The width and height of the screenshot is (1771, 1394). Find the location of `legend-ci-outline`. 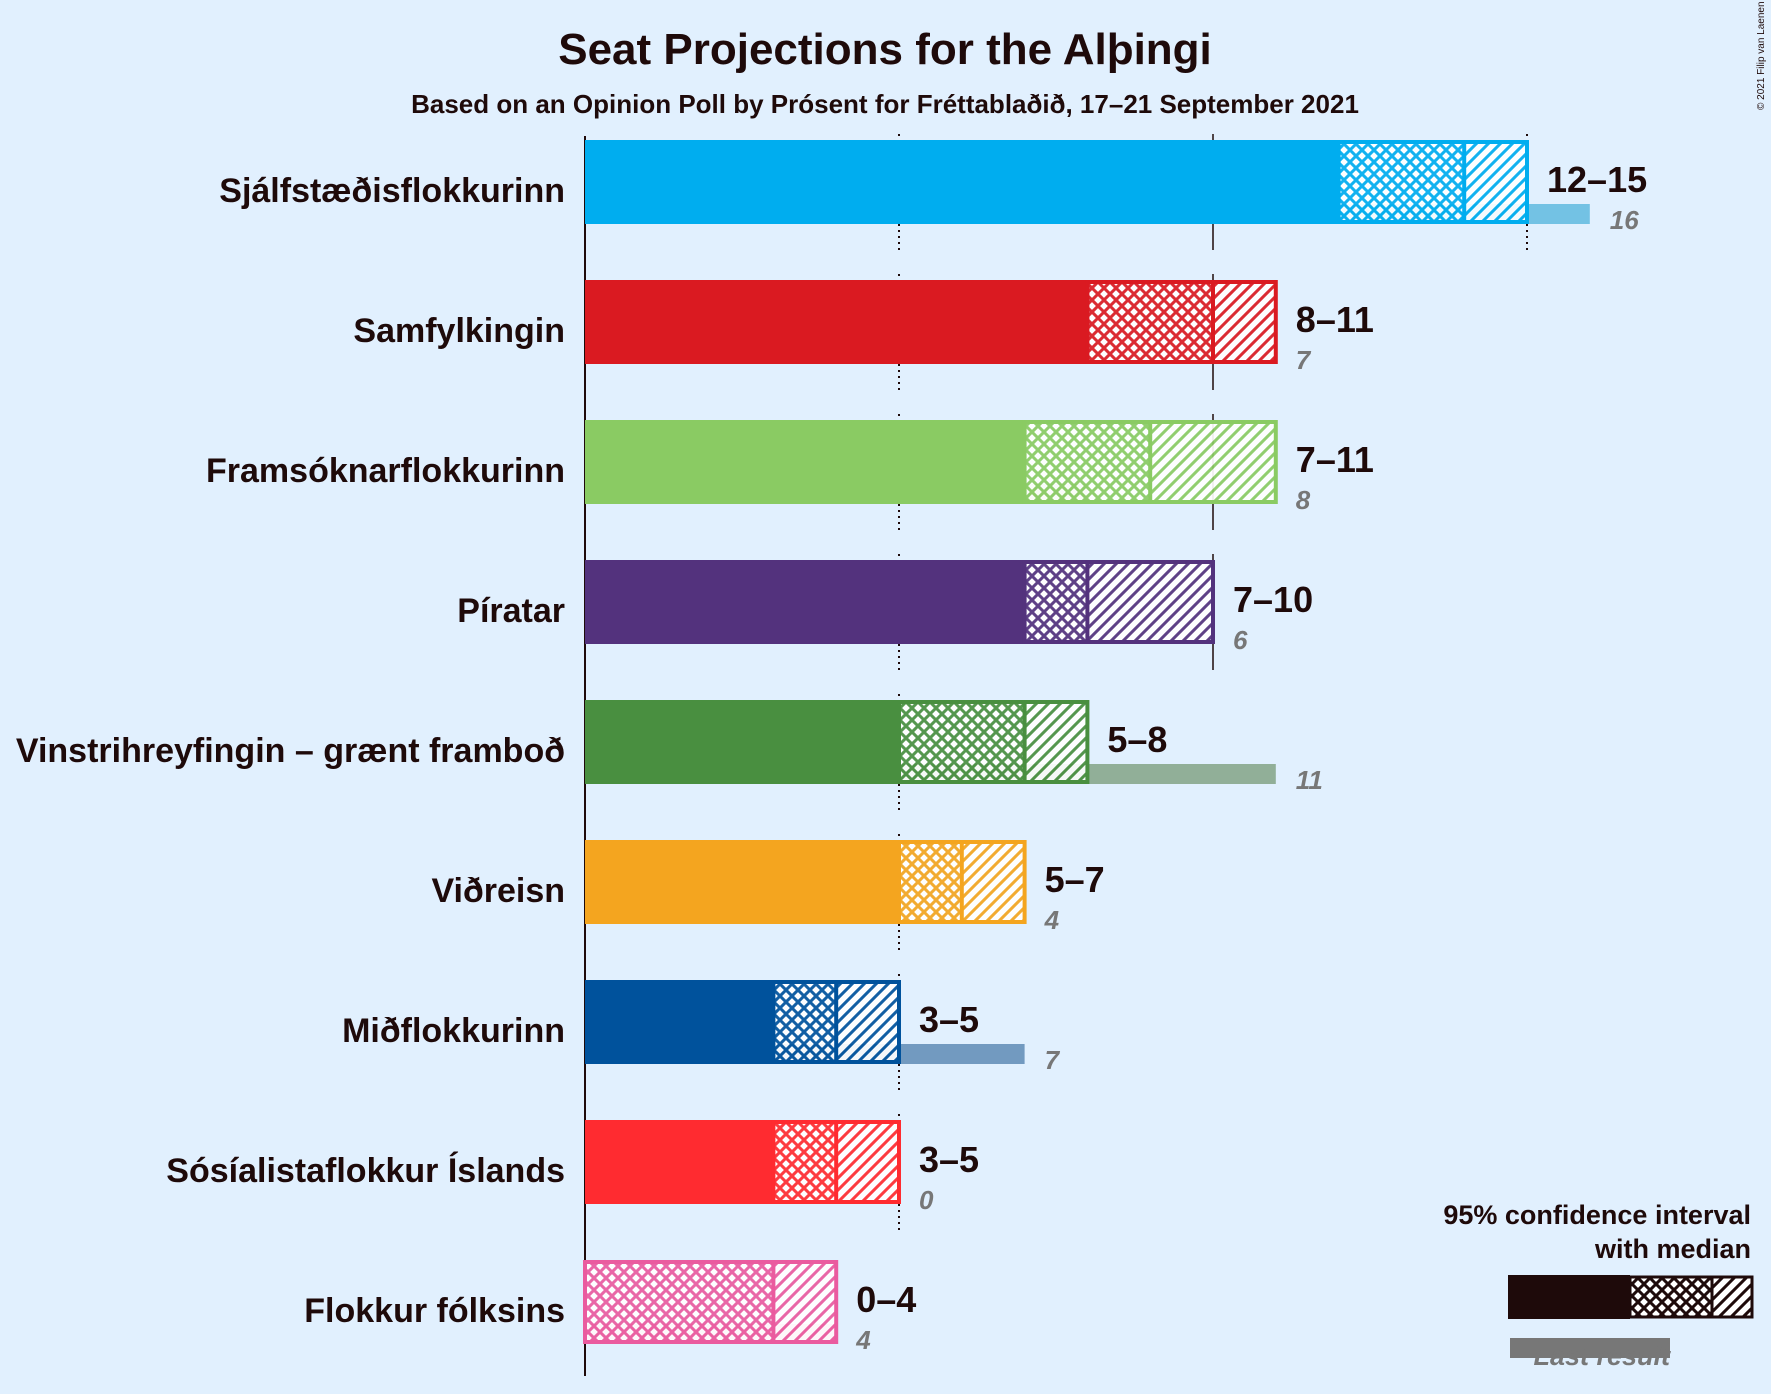

legend-ci-outline is located at coordinates (1691, 1297).